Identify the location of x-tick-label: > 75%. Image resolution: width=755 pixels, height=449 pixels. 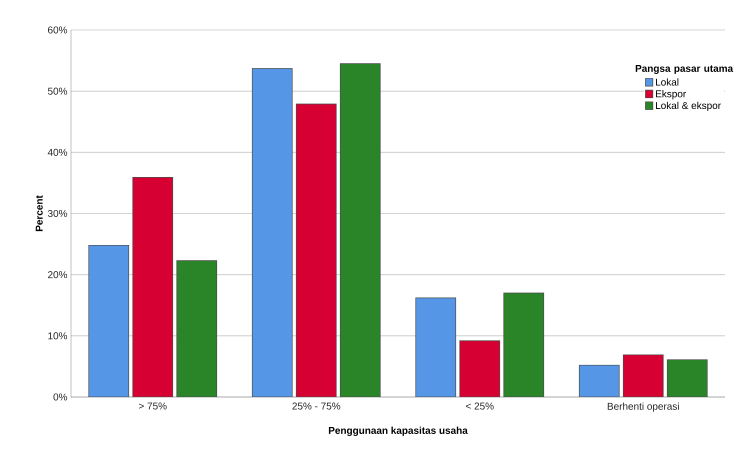
(152, 406).